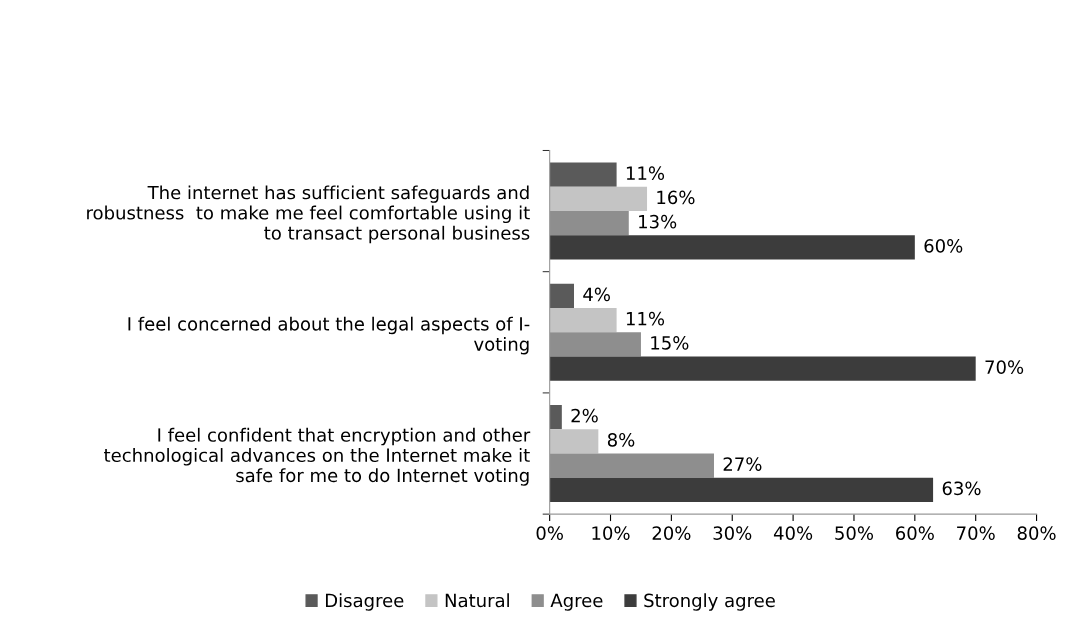  What do you see at coordinates (477, 600) in the screenshot?
I see `legend-label: Natural` at bounding box center [477, 600].